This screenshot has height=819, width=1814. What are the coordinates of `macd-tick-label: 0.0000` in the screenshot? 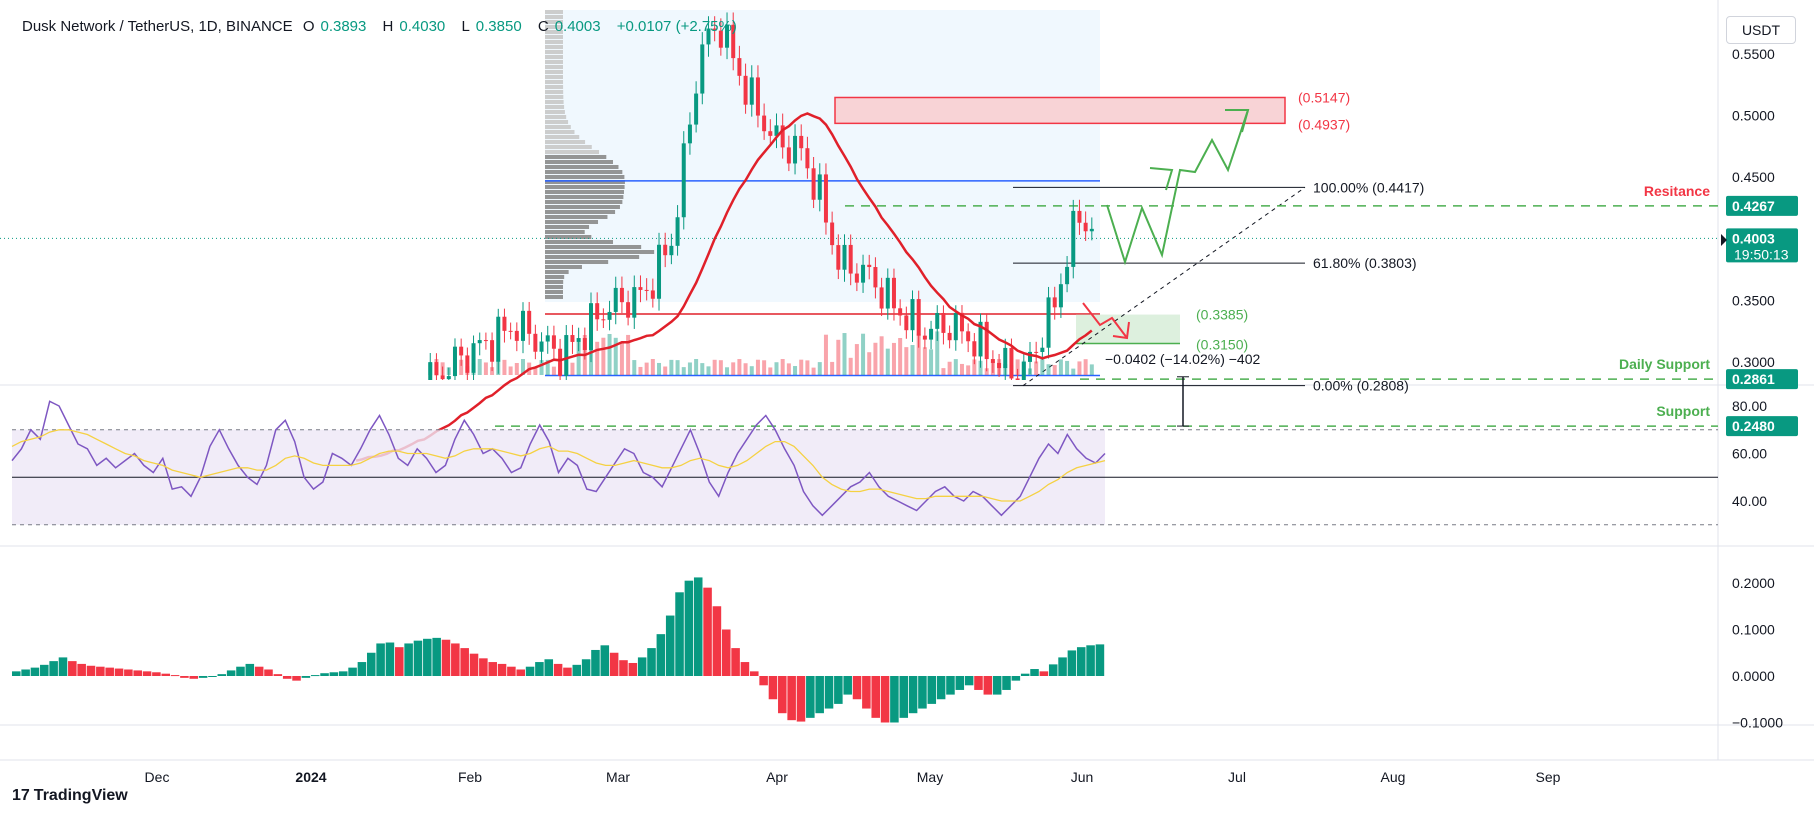 It's located at (1753, 676).